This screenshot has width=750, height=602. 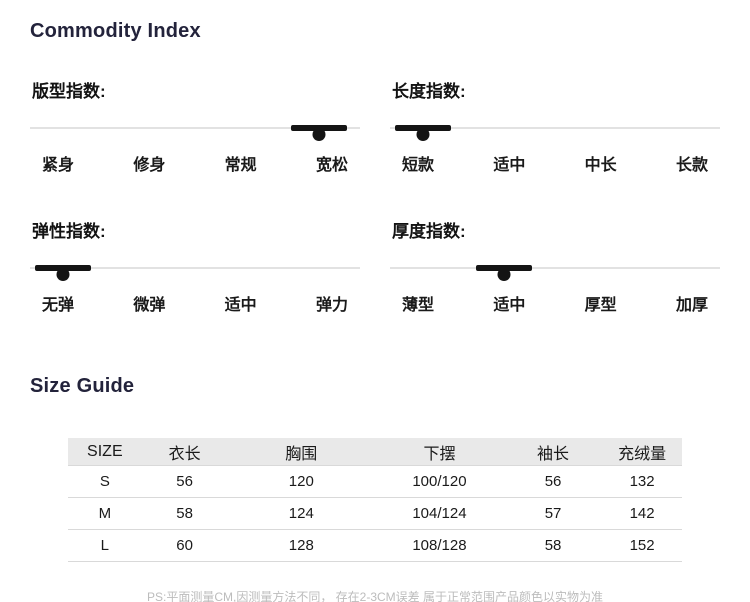 I want to click on fit-options: 紧身 修身 常规 宽松, so click(x=195, y=163).